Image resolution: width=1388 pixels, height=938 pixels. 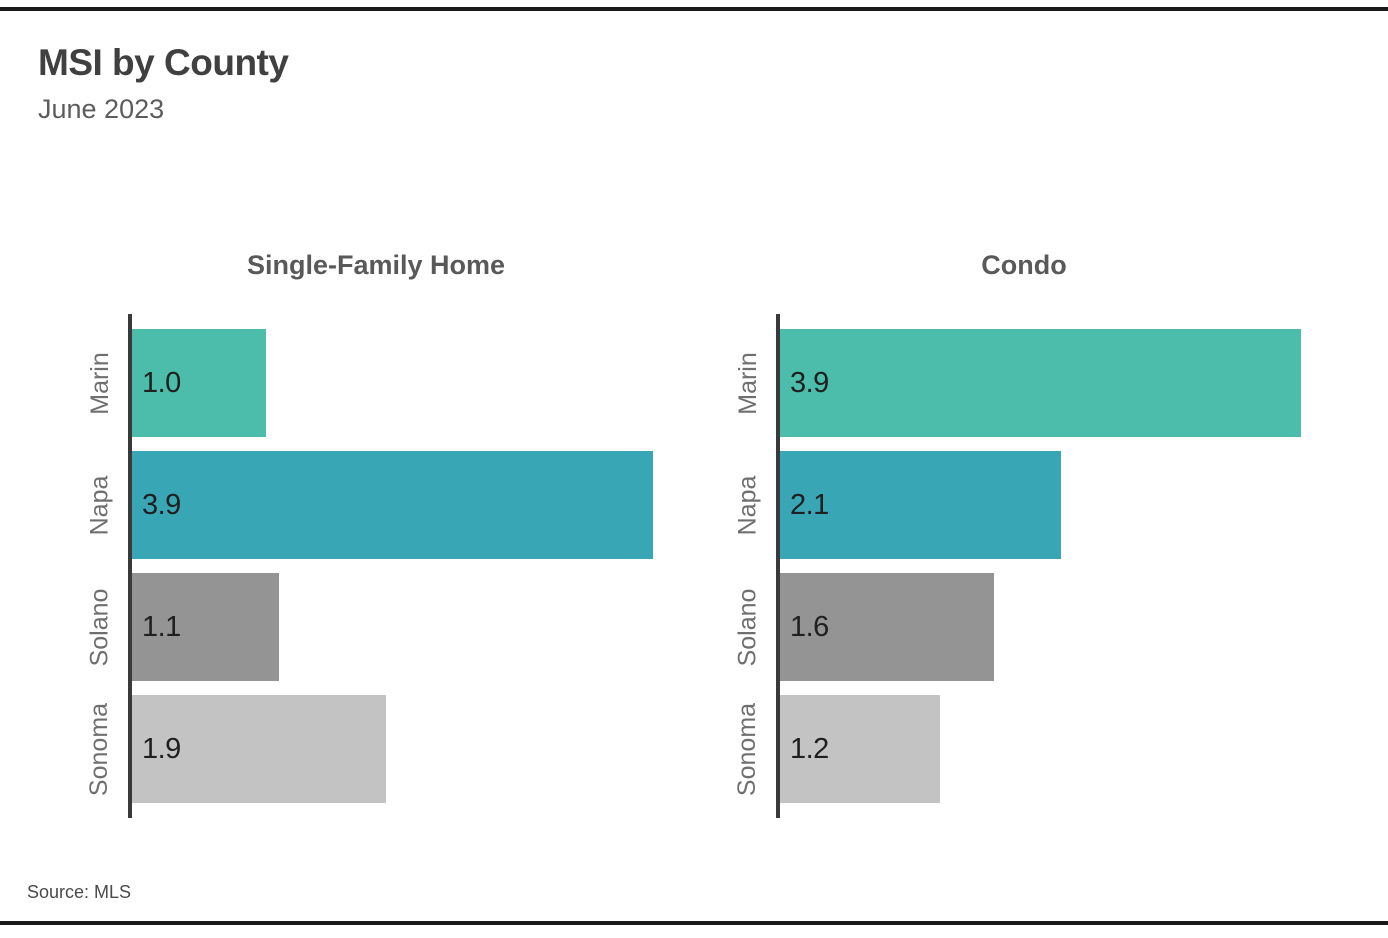 I want to click on page-subtitle: June 2023, so click(x=101, y=109).